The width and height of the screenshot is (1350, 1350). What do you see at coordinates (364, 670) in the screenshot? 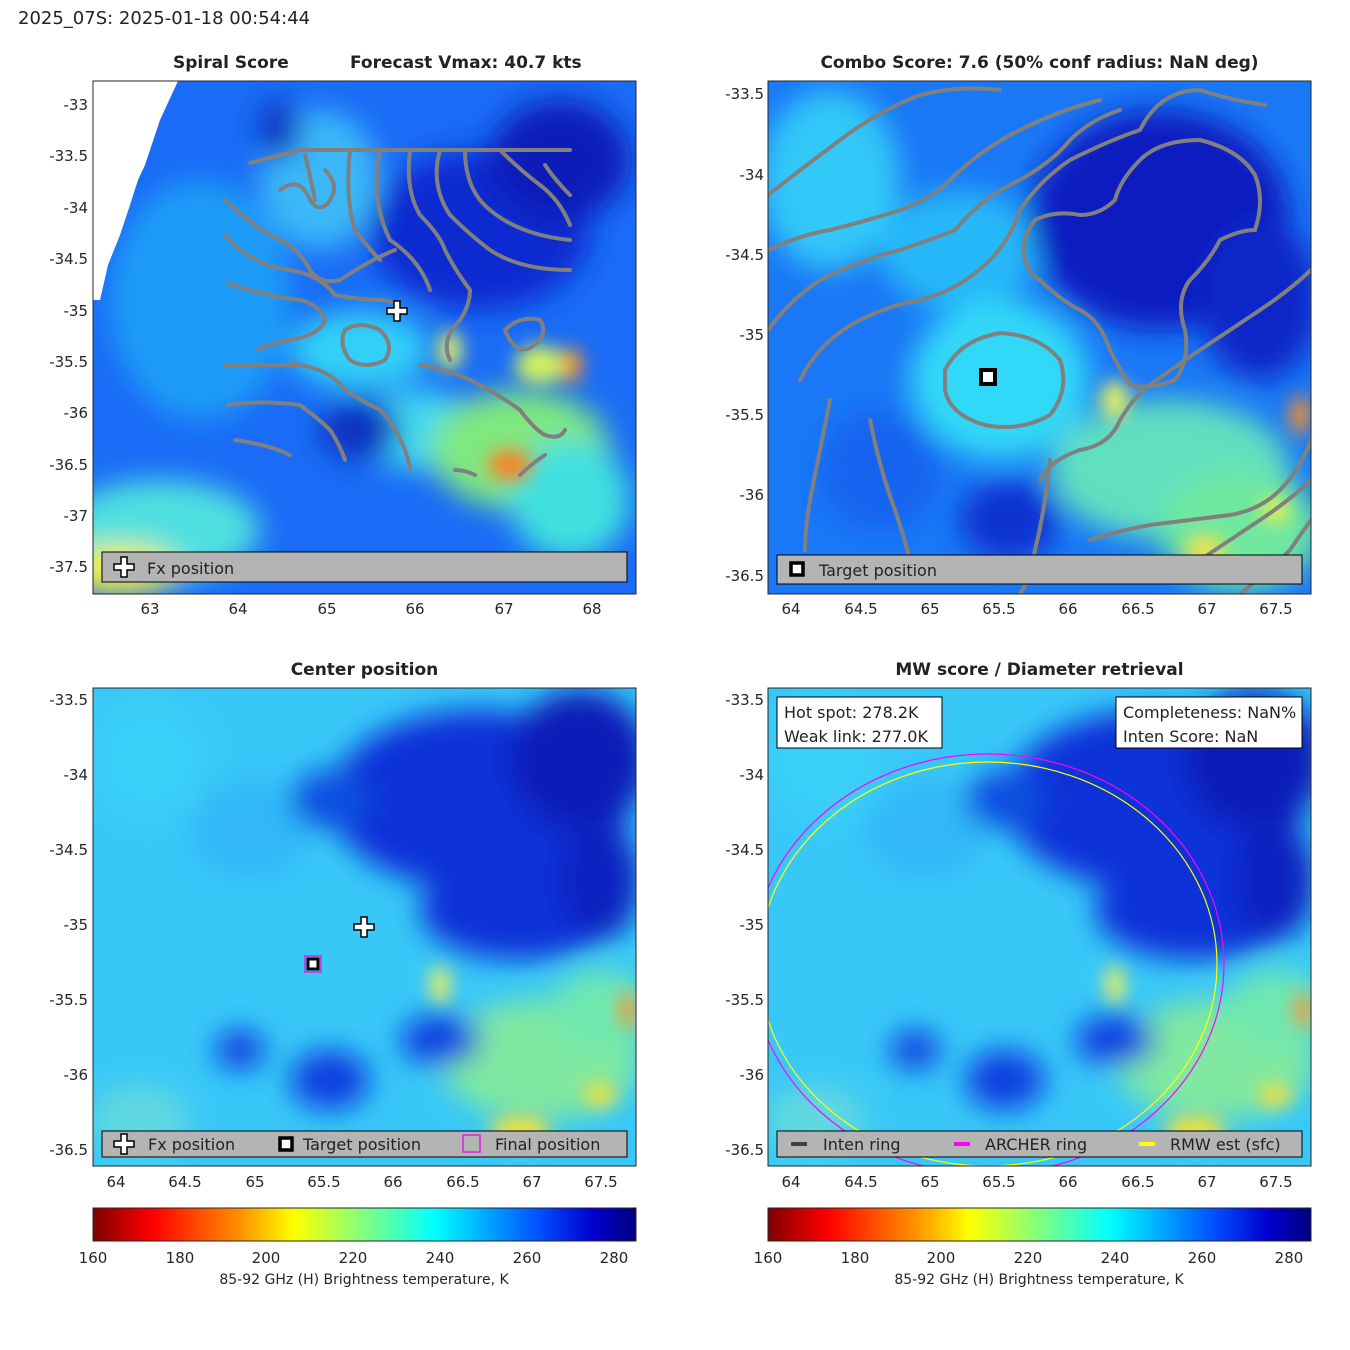
I see `center-title: Center position` at bounding box center [364, 670].